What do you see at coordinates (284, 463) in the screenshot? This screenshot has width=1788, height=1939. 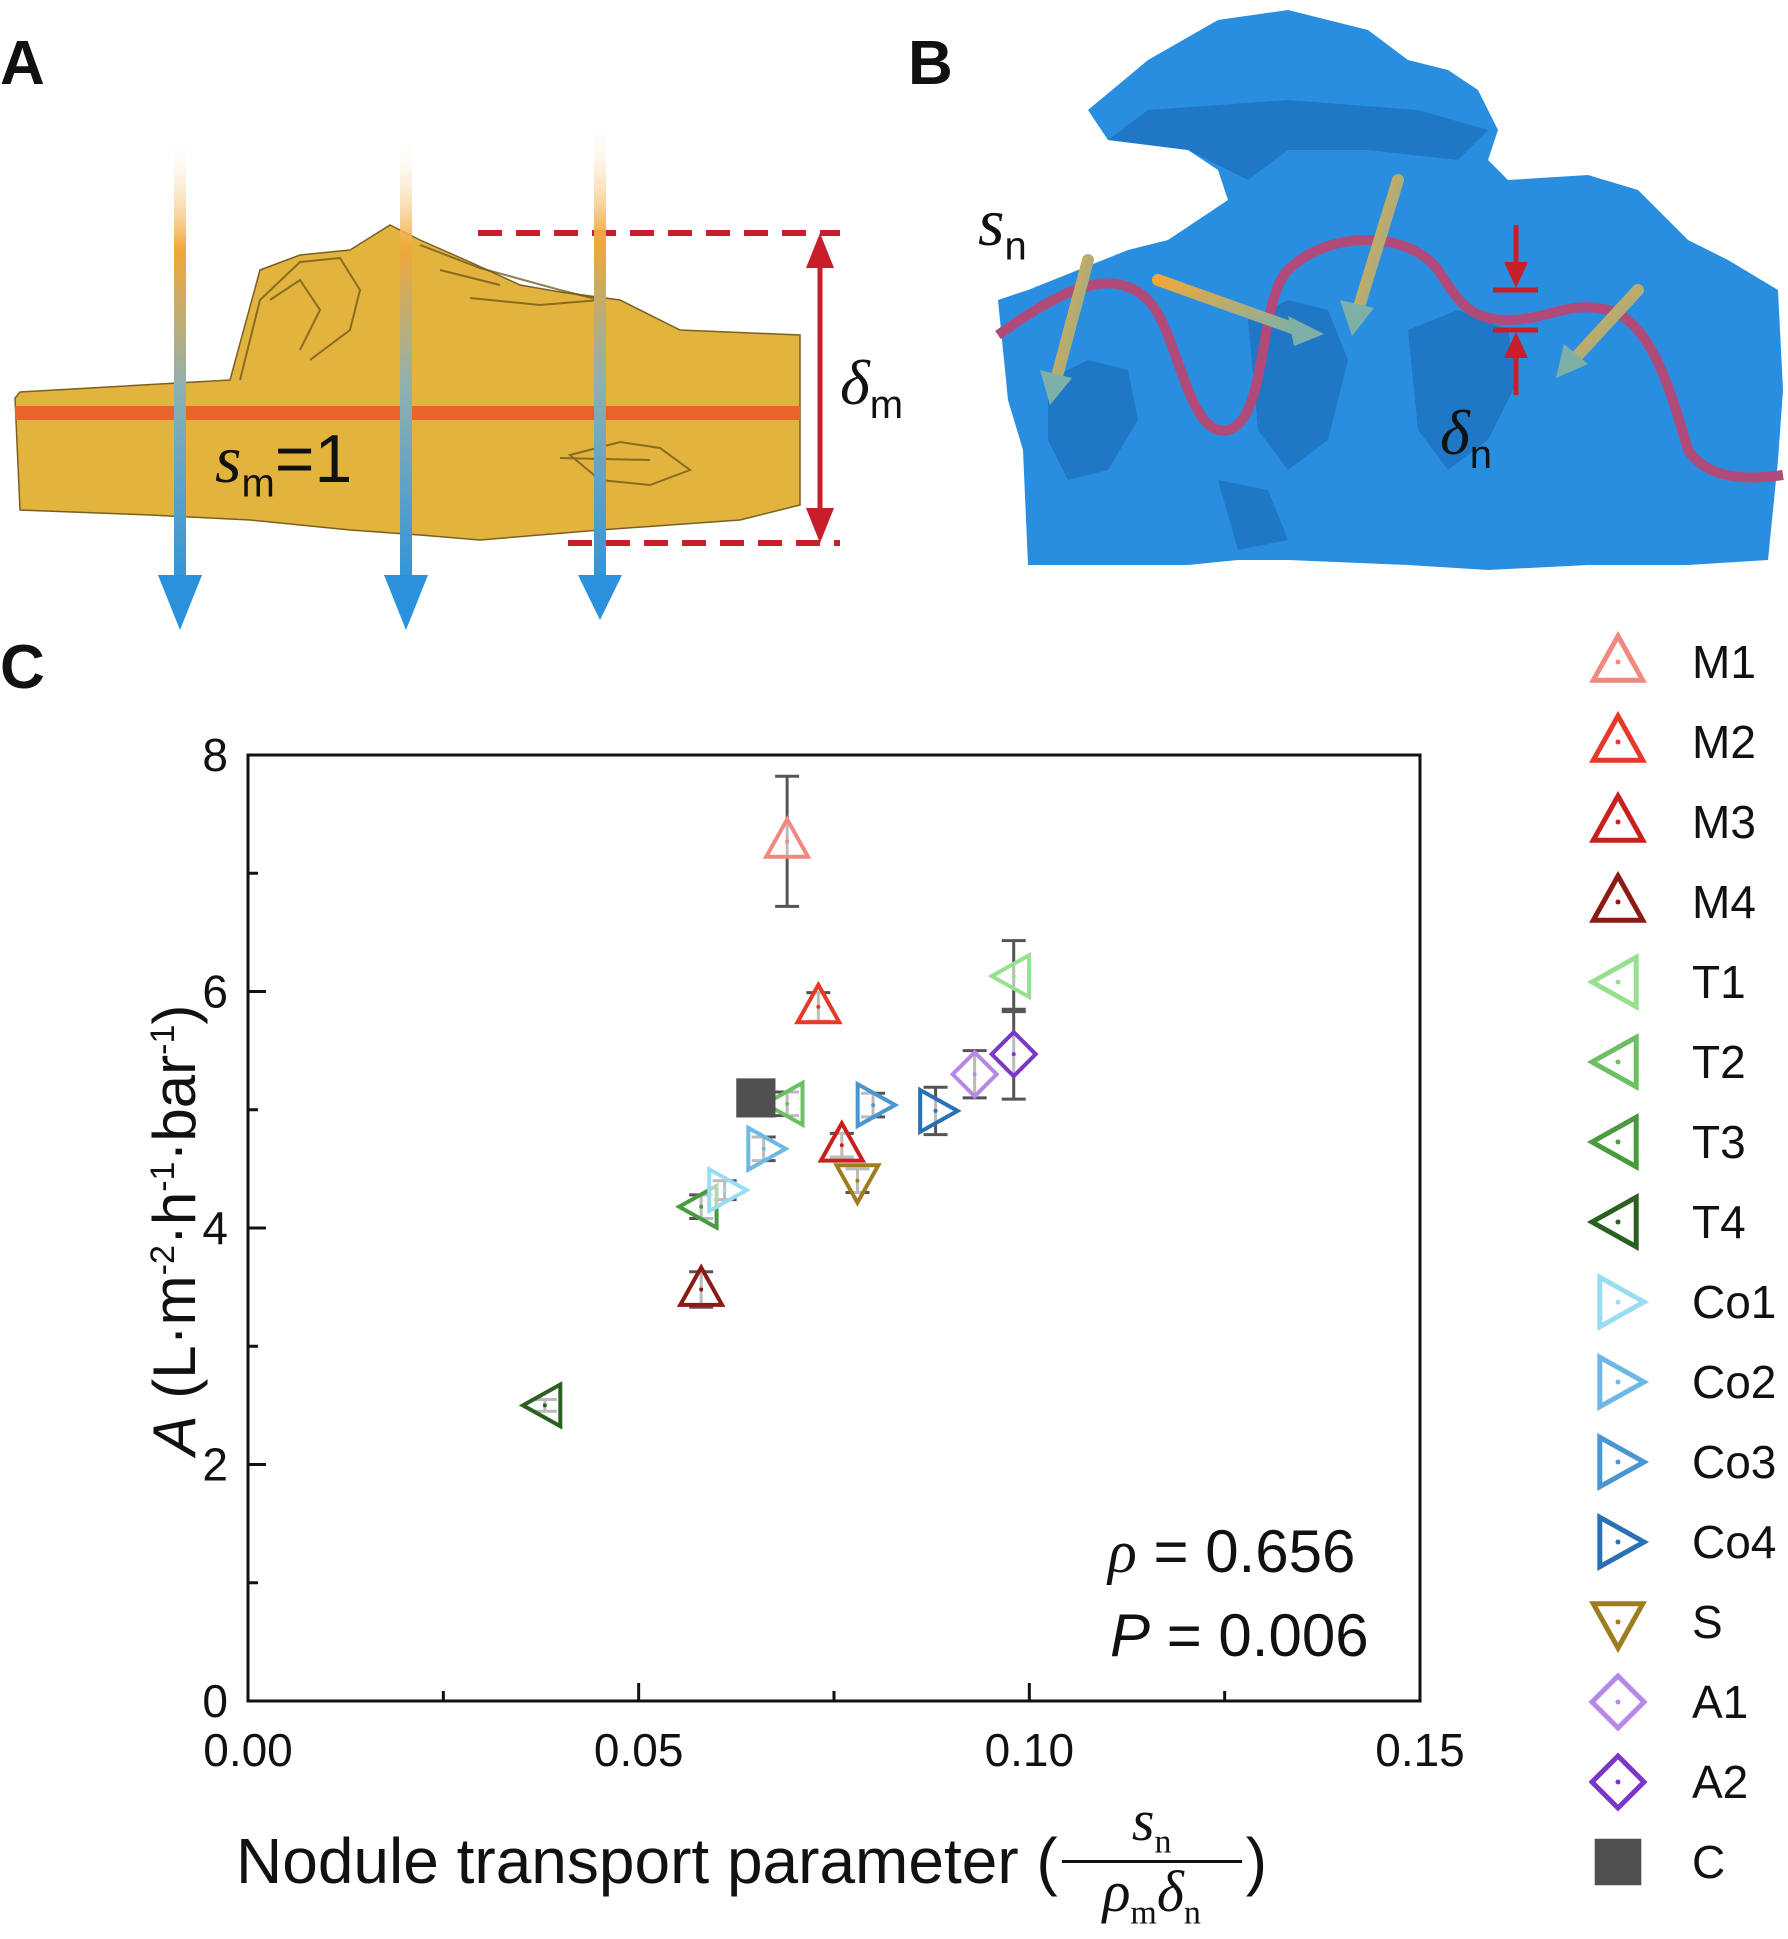 I see `s-m-label: sm=1` at bounding box center [284, 463].